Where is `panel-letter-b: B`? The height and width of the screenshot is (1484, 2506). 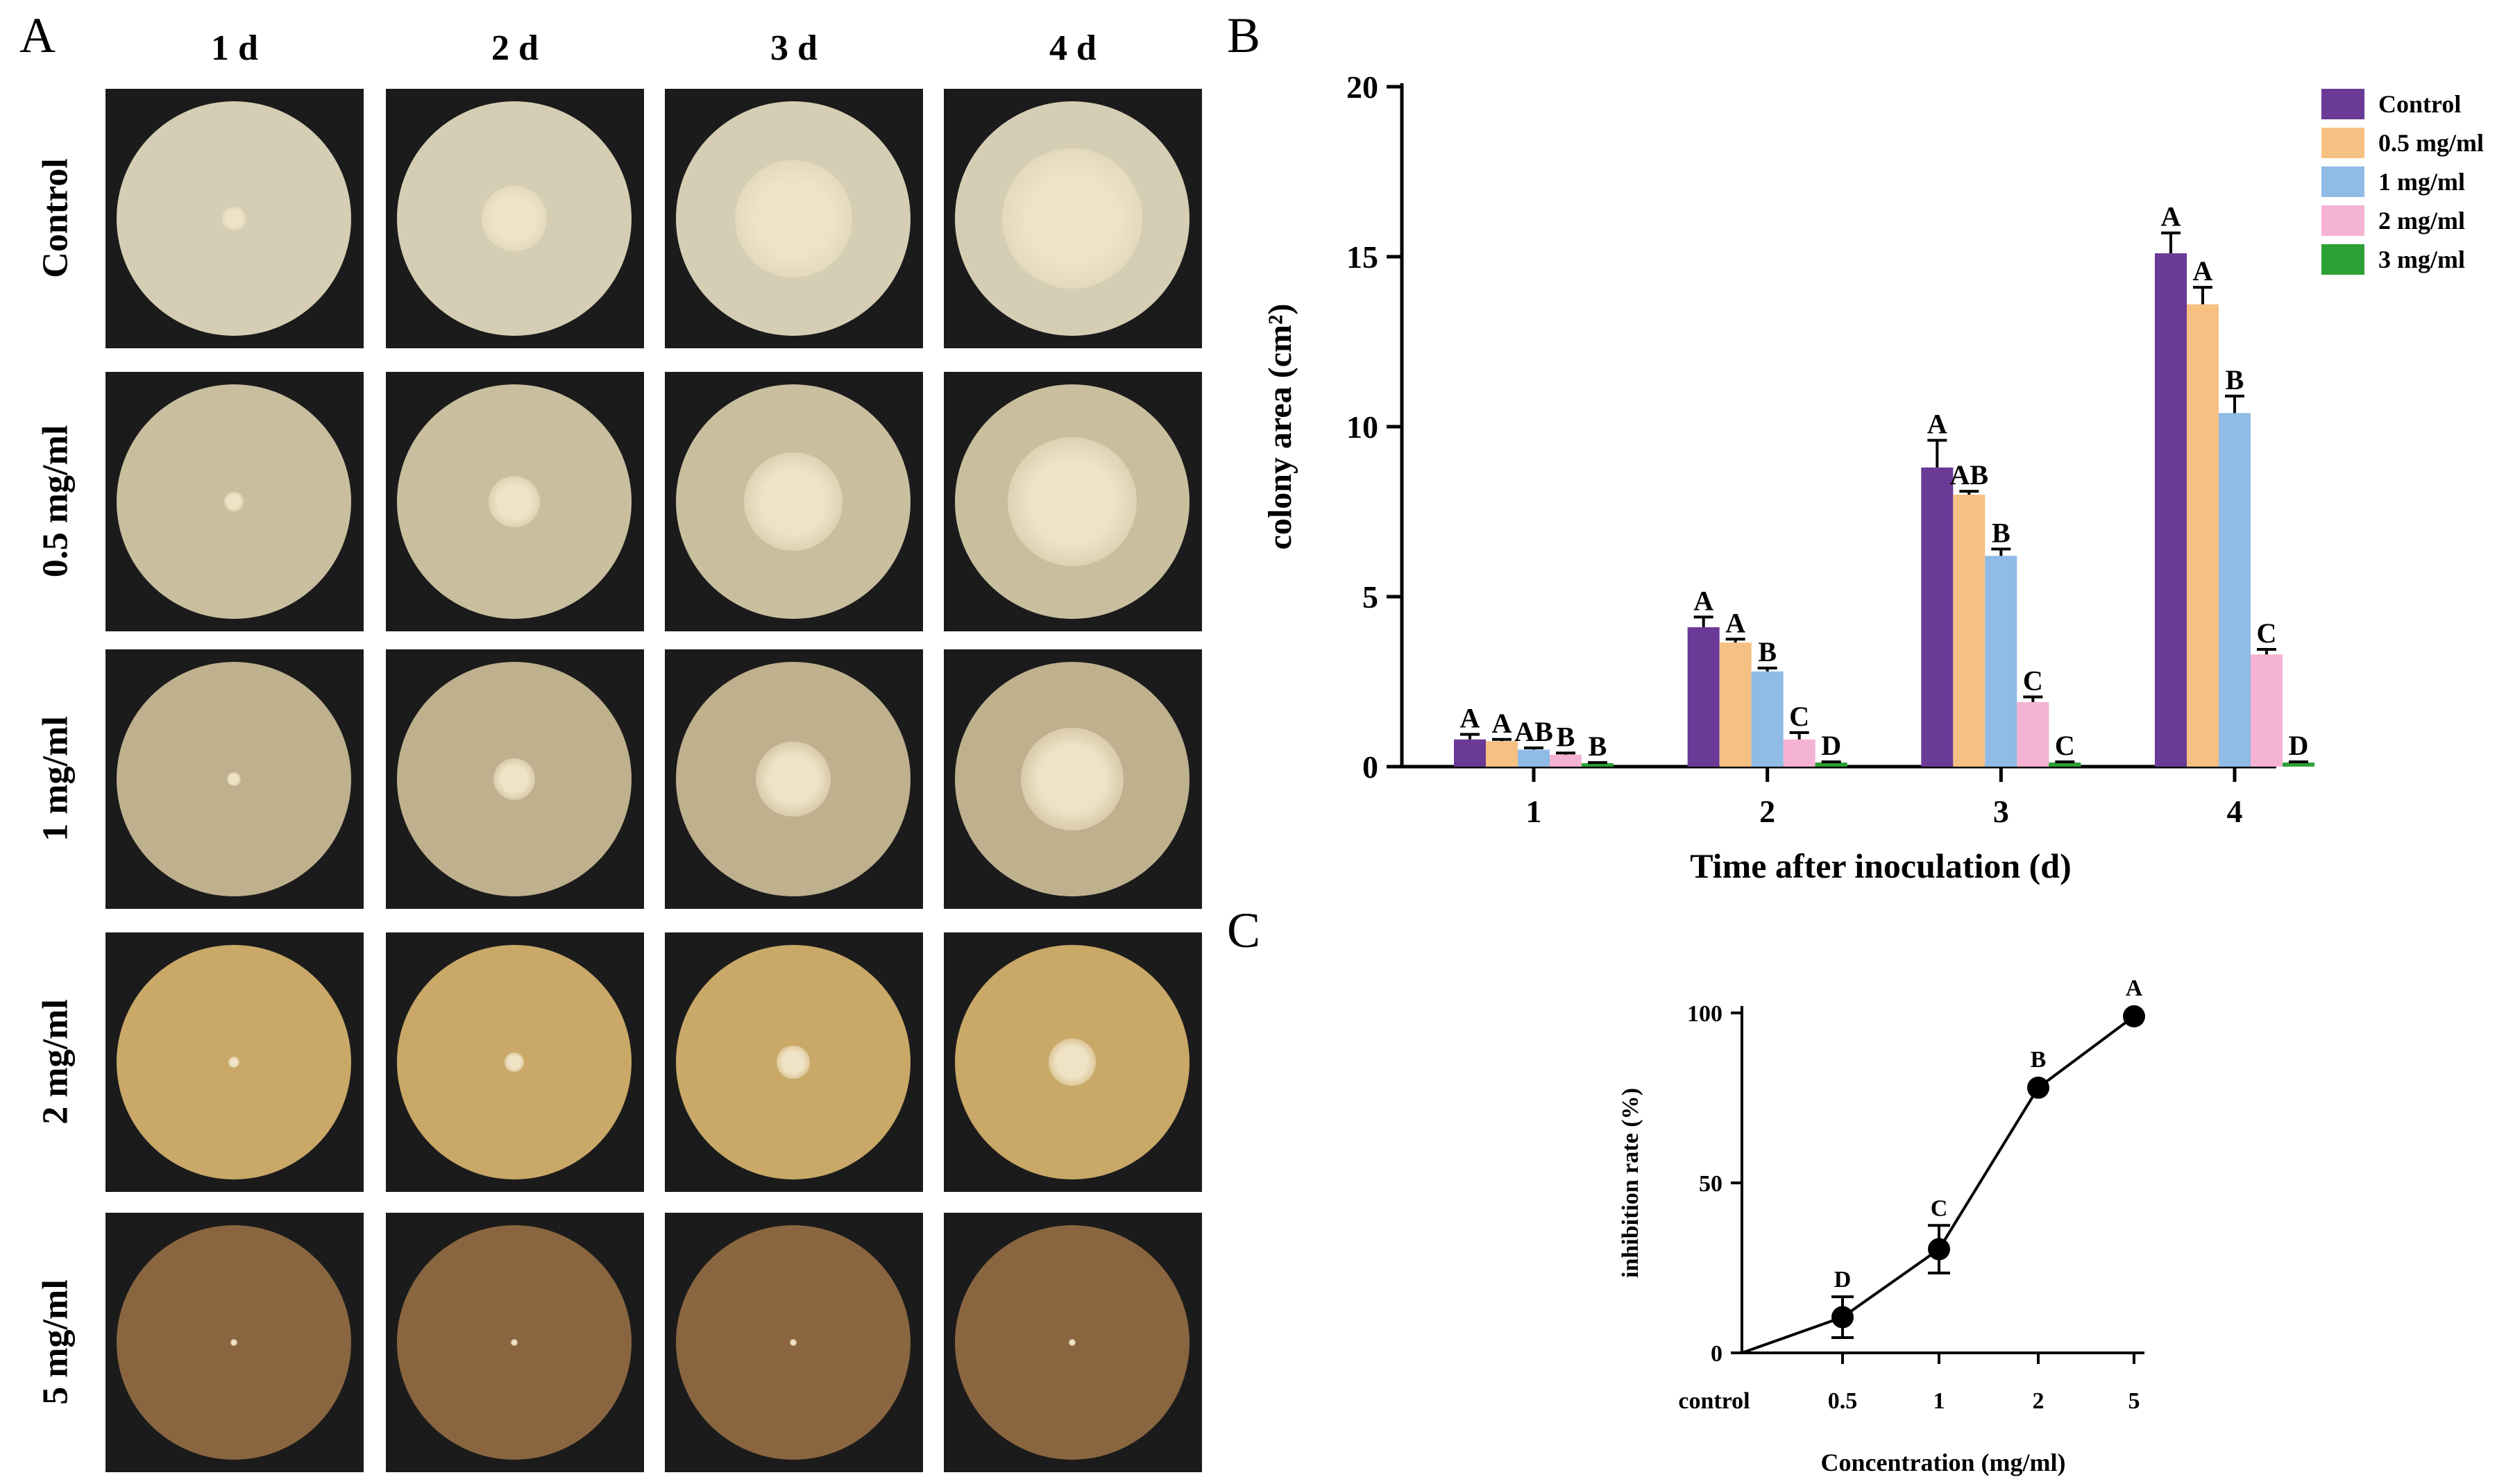
panel-letter-b: B is located at coordinates (1244, 35).